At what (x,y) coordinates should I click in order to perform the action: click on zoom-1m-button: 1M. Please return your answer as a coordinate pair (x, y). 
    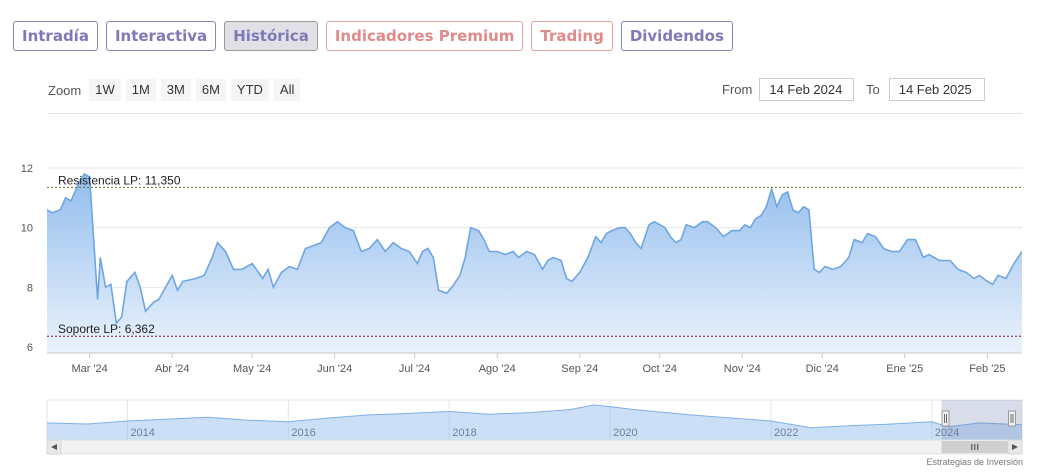
    Looking at the image, I should click on (140, 90).